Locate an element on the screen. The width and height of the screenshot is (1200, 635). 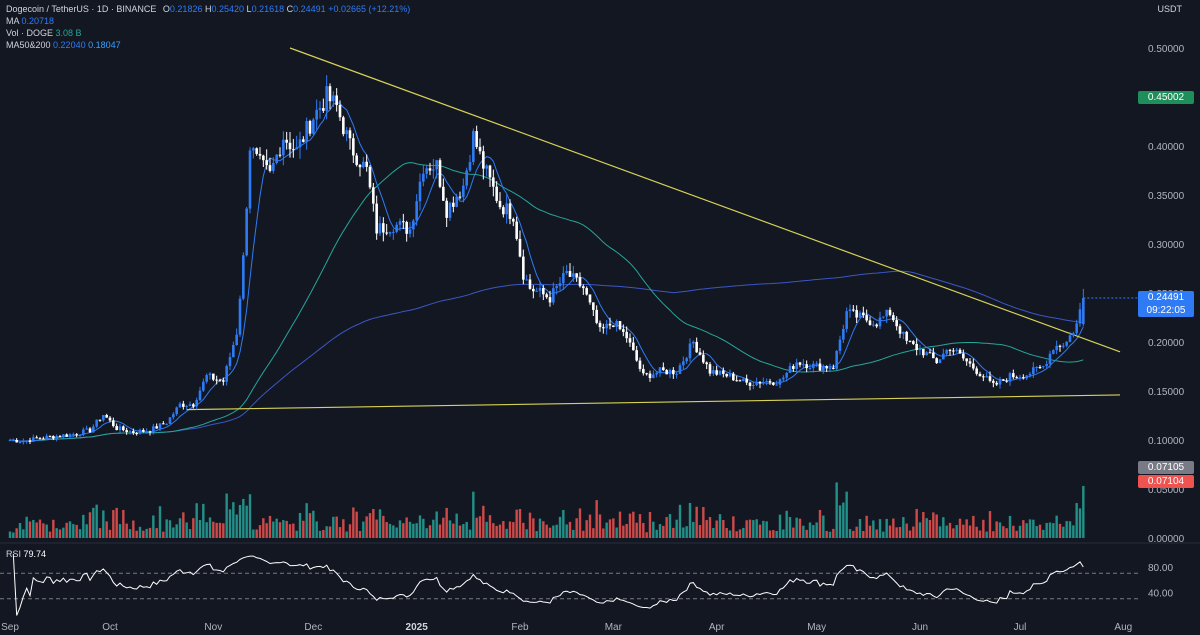
x-axis-label: Apr is located at coordinates (717, 627).